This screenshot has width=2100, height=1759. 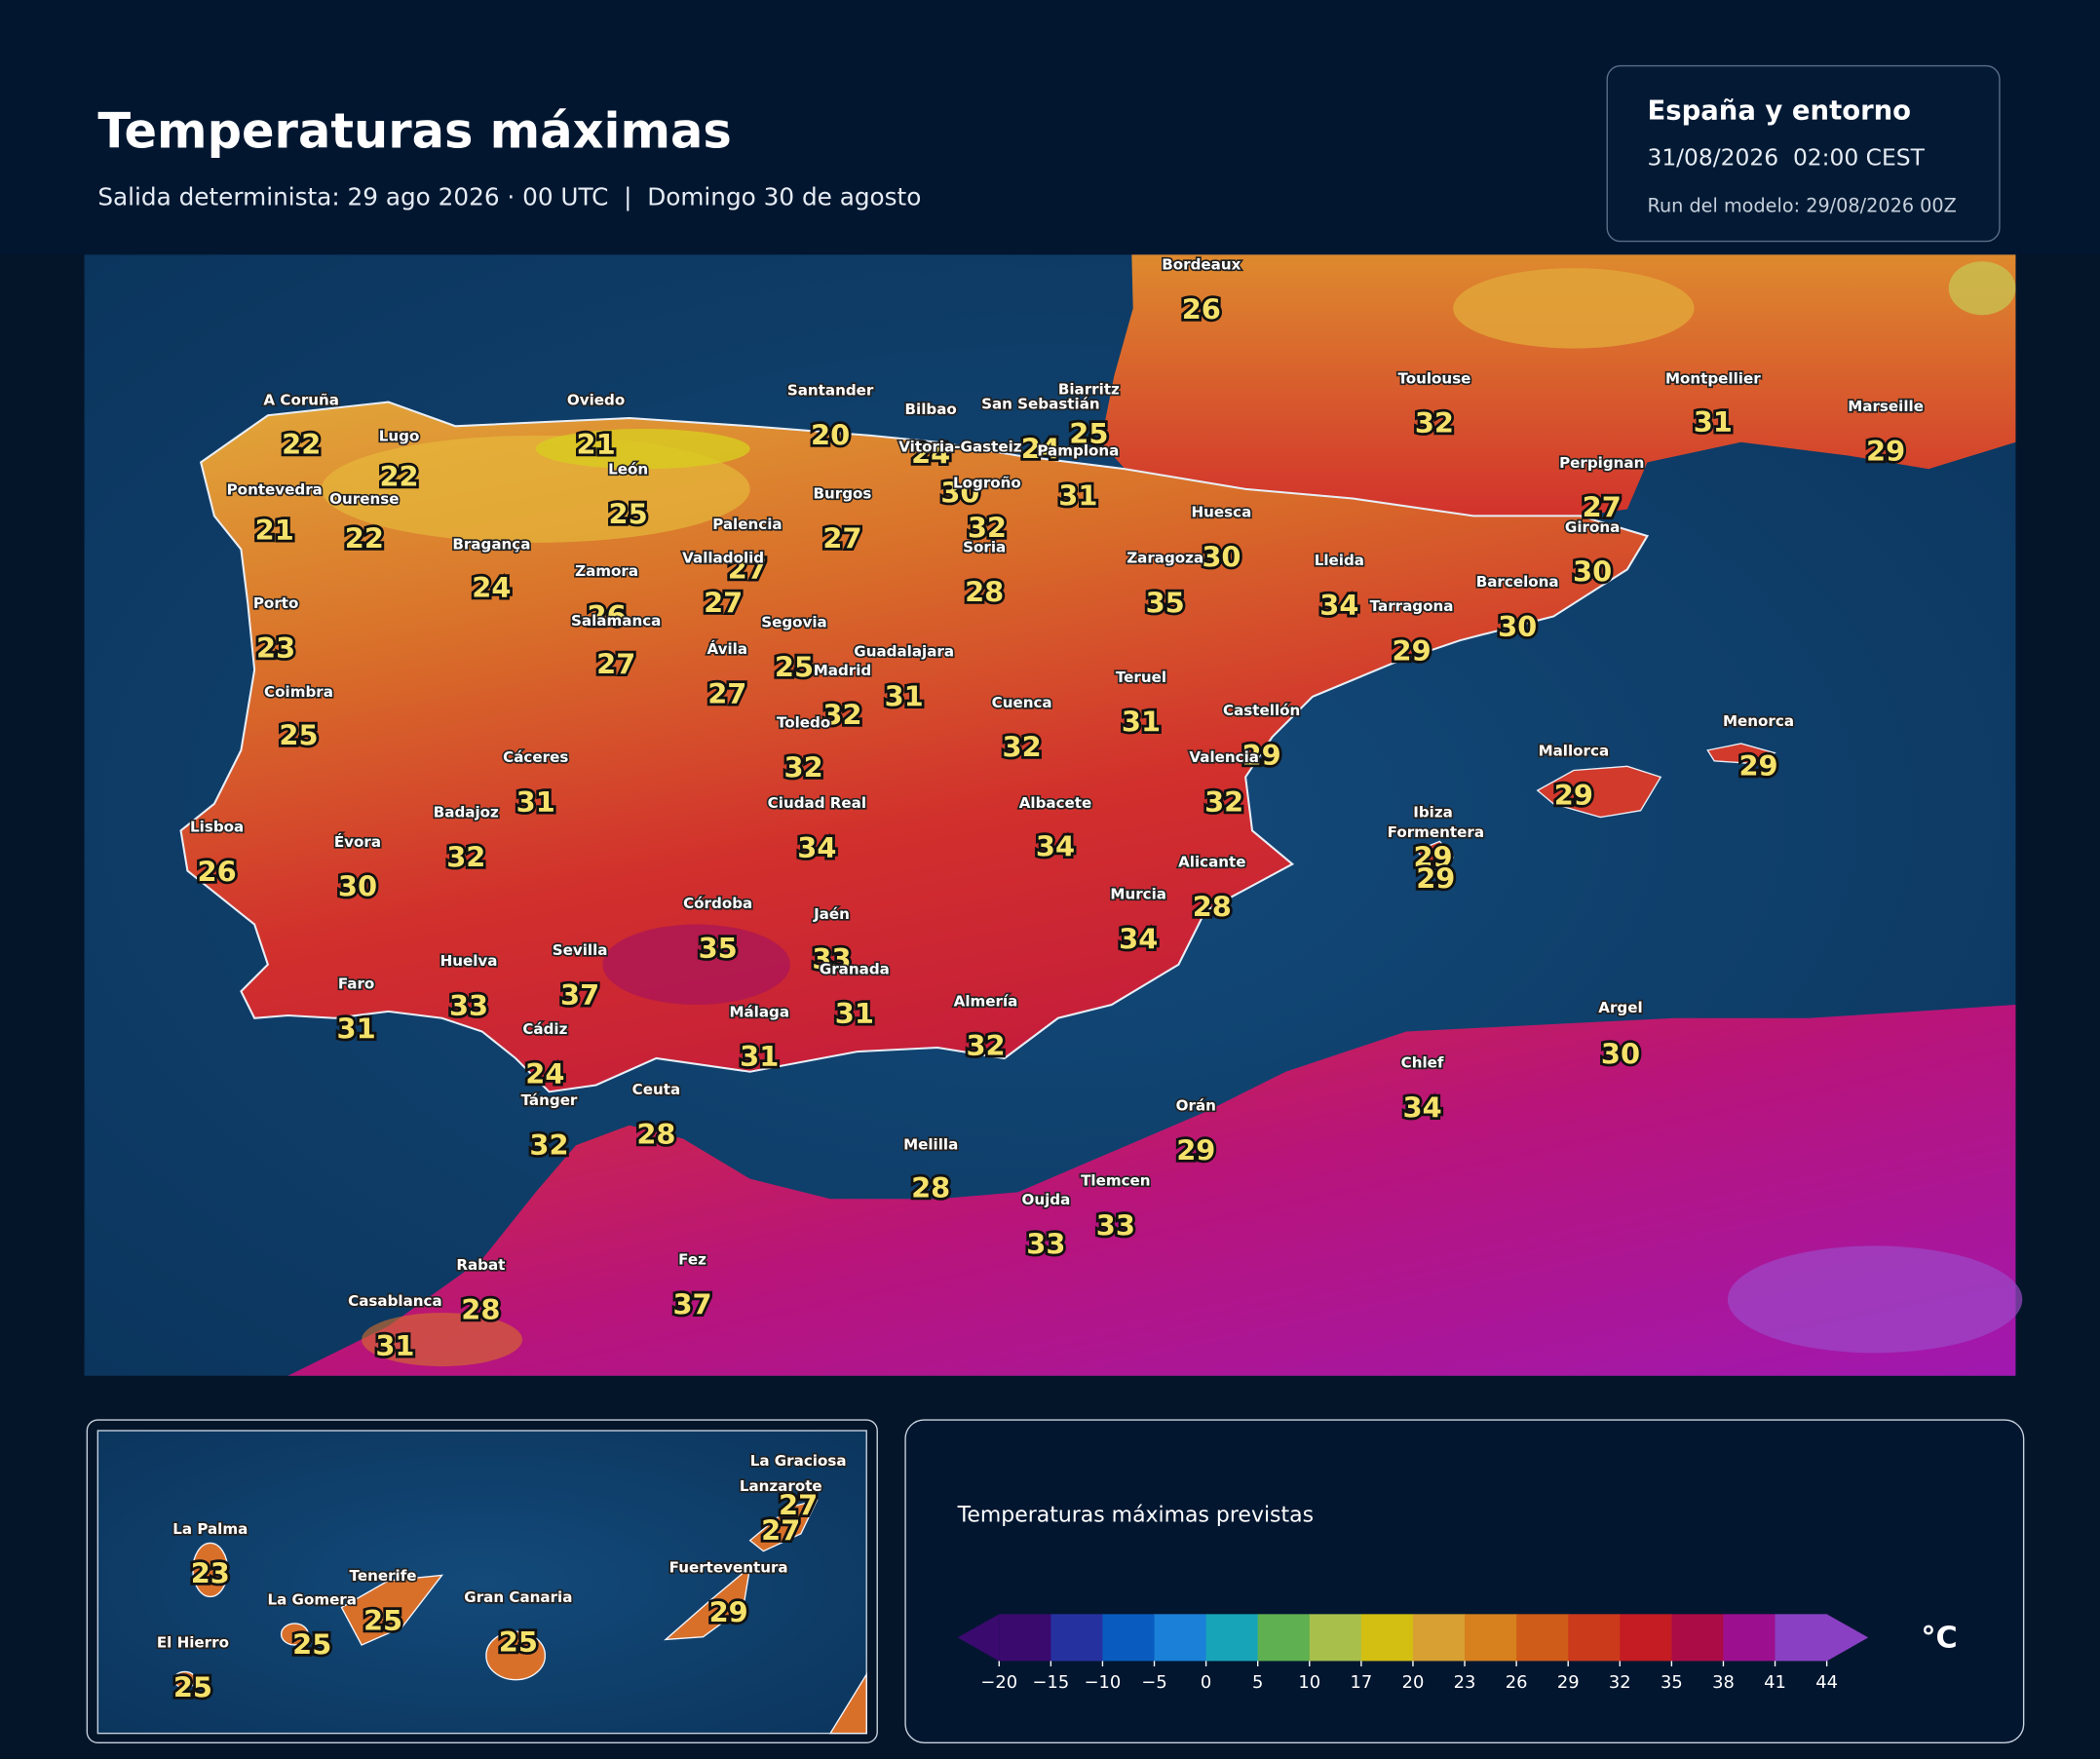 I want to click on city-name: Tánger, so click(x=549, y=1100).